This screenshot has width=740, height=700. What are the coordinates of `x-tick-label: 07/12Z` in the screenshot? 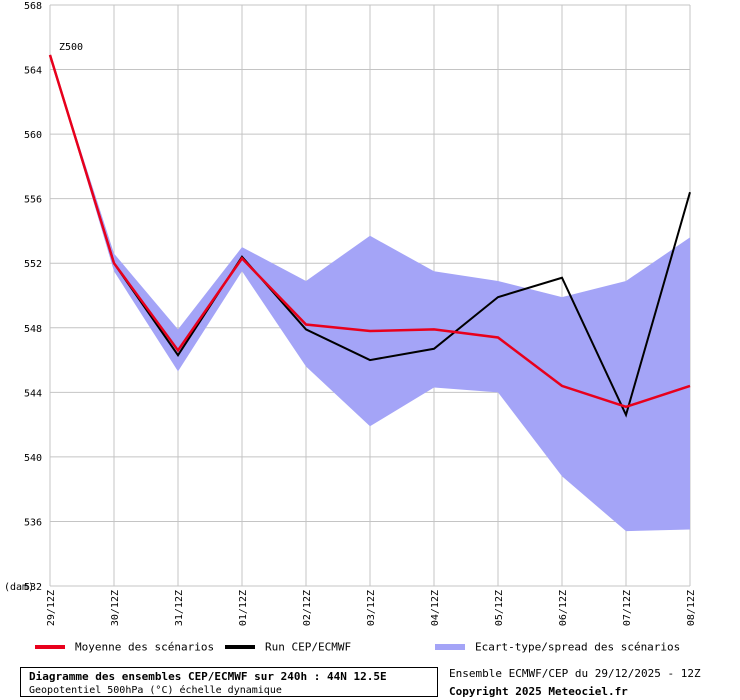 It's located at (627, 608).